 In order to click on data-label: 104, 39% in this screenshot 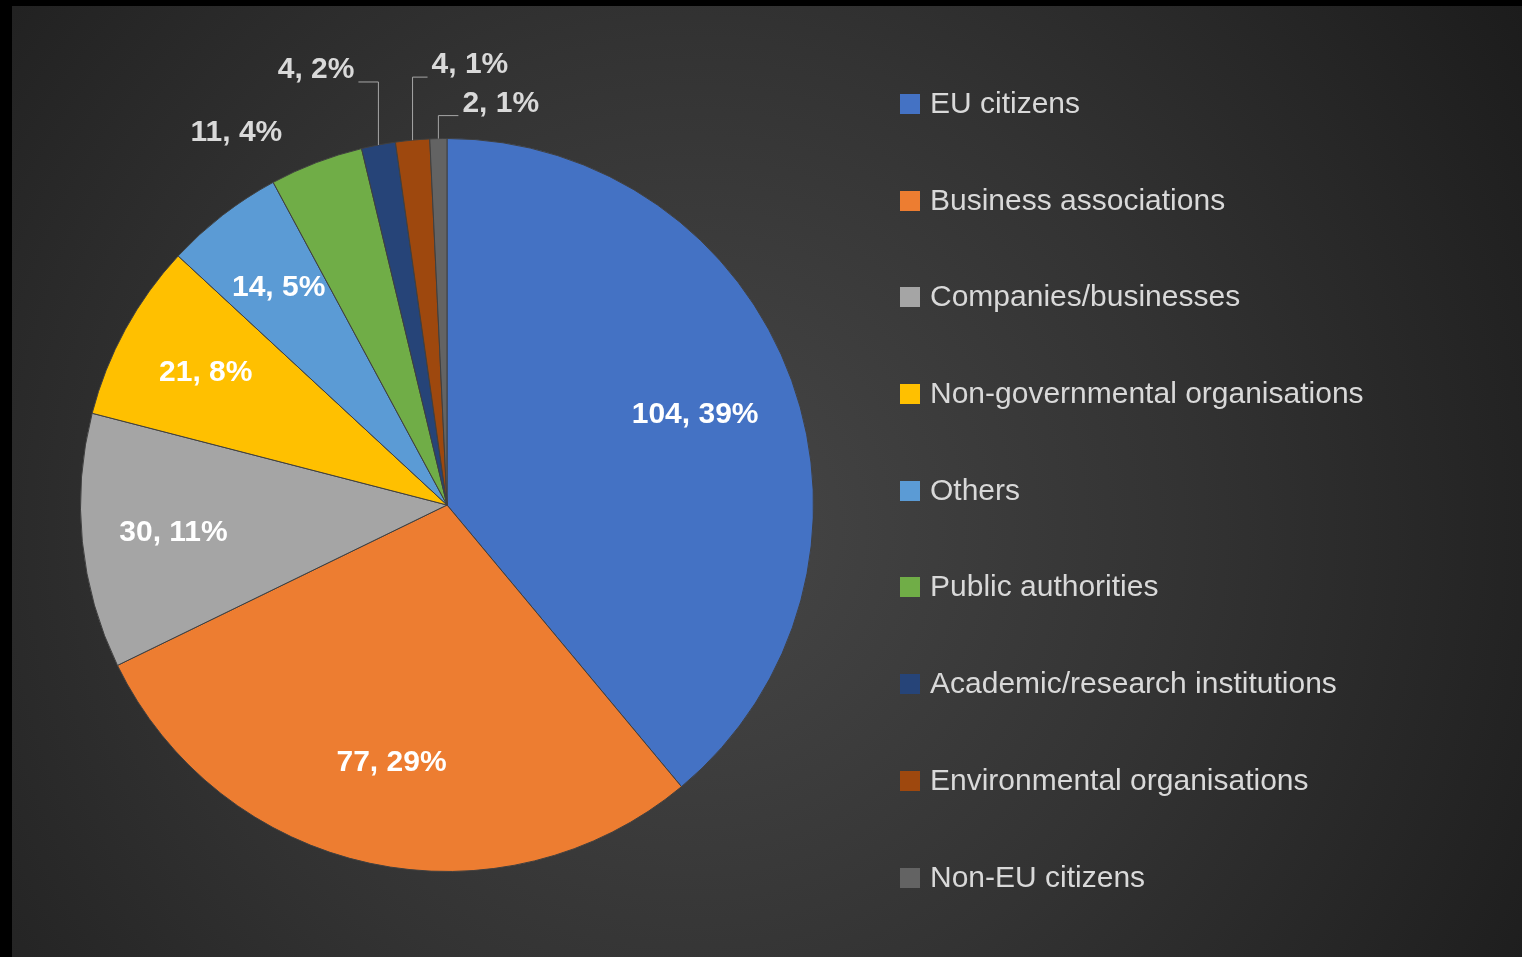, I will do `click(695, 413)`.